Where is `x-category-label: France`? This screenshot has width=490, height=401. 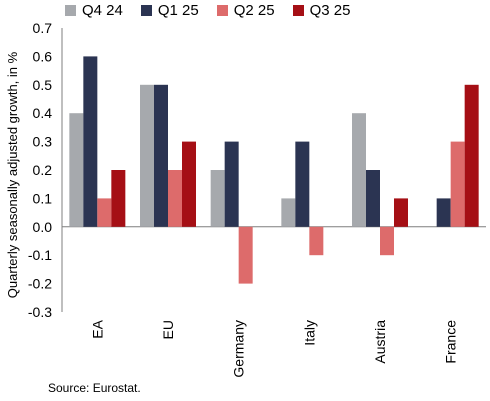 x-category-label: France is located at coordinates (451, 342).